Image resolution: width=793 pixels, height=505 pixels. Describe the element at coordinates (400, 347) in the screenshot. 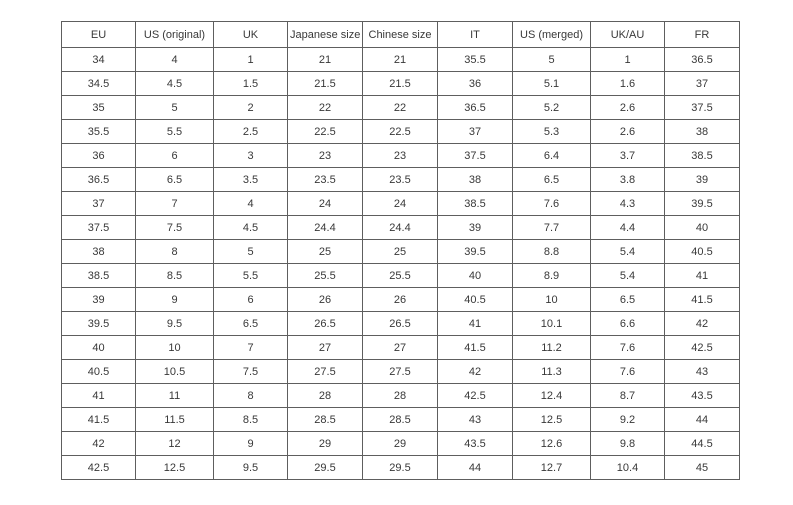

I see `table-cell: 27` at that location.